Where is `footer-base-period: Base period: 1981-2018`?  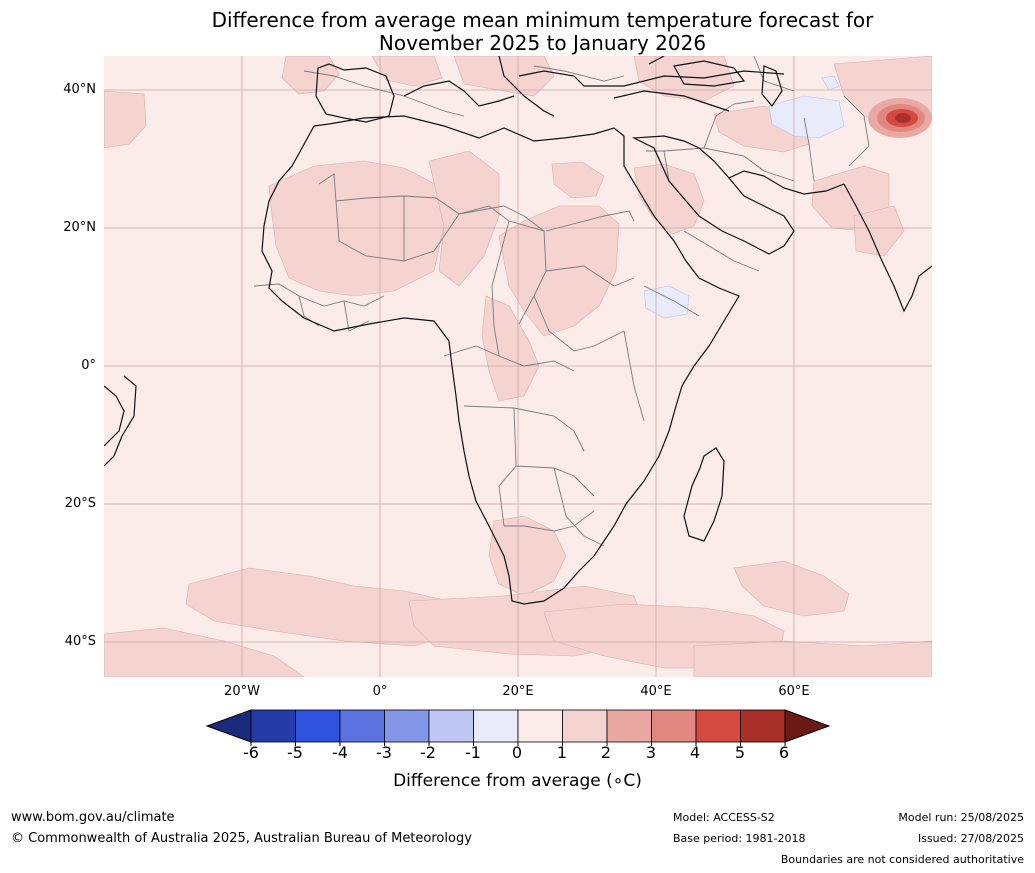 footer-base-period: Base period: 1981-2018 is located at coordinates (739, 838).